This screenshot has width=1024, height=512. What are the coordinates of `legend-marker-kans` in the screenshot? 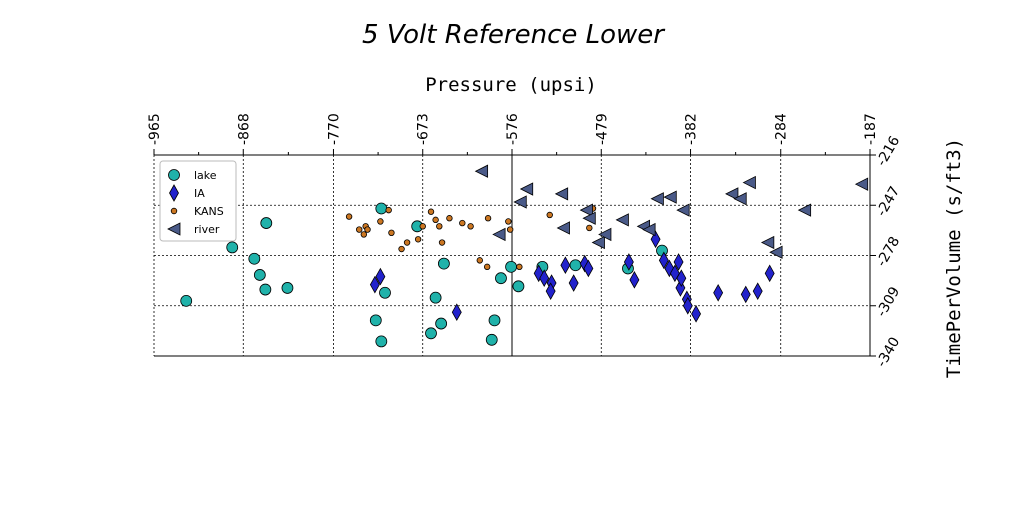 It's located at (174, 211).